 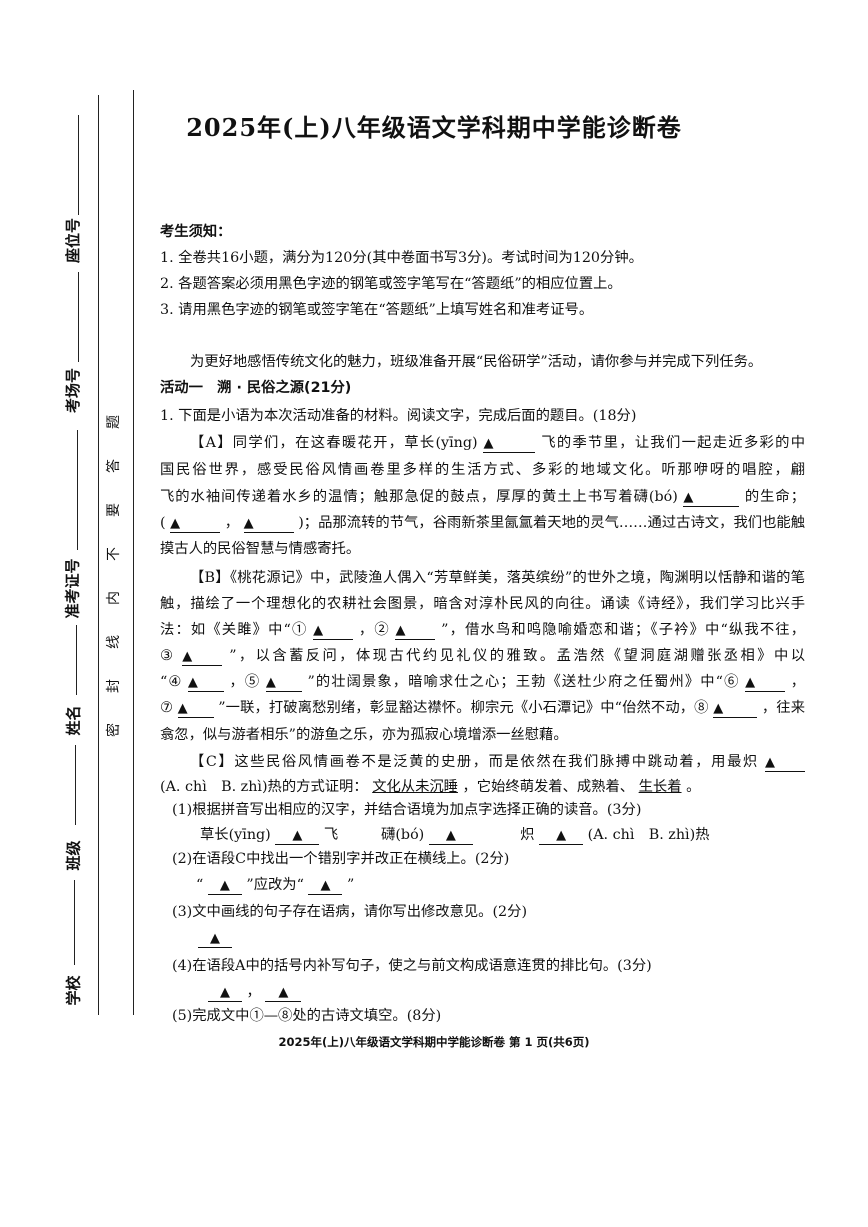 I want to click on seal-char: 线, so click(x=114, y=642).